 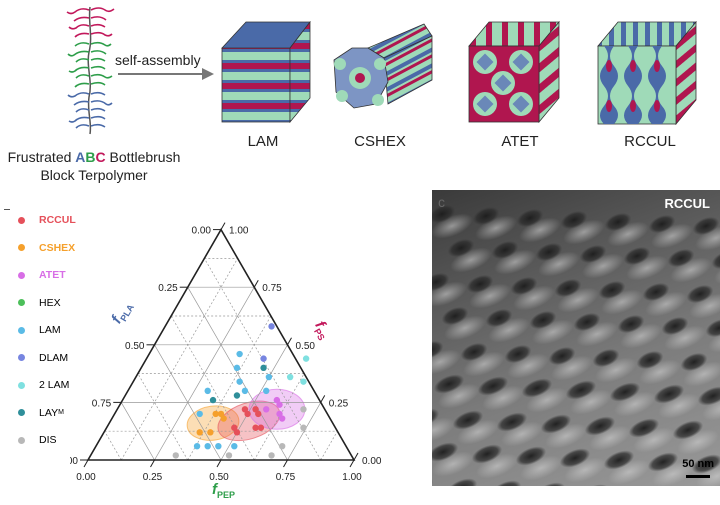 I want to click on right-tick, so click(x=256, y=283).